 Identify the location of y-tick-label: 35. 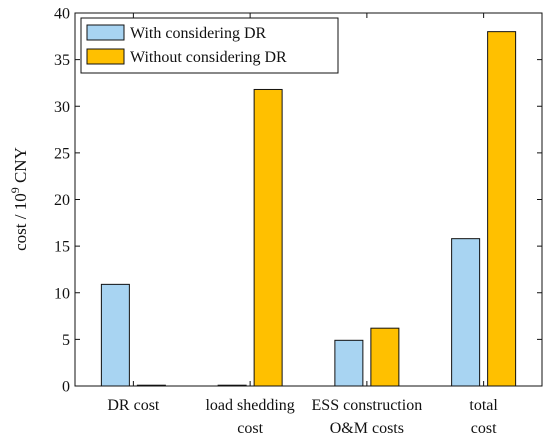
(62, 60).